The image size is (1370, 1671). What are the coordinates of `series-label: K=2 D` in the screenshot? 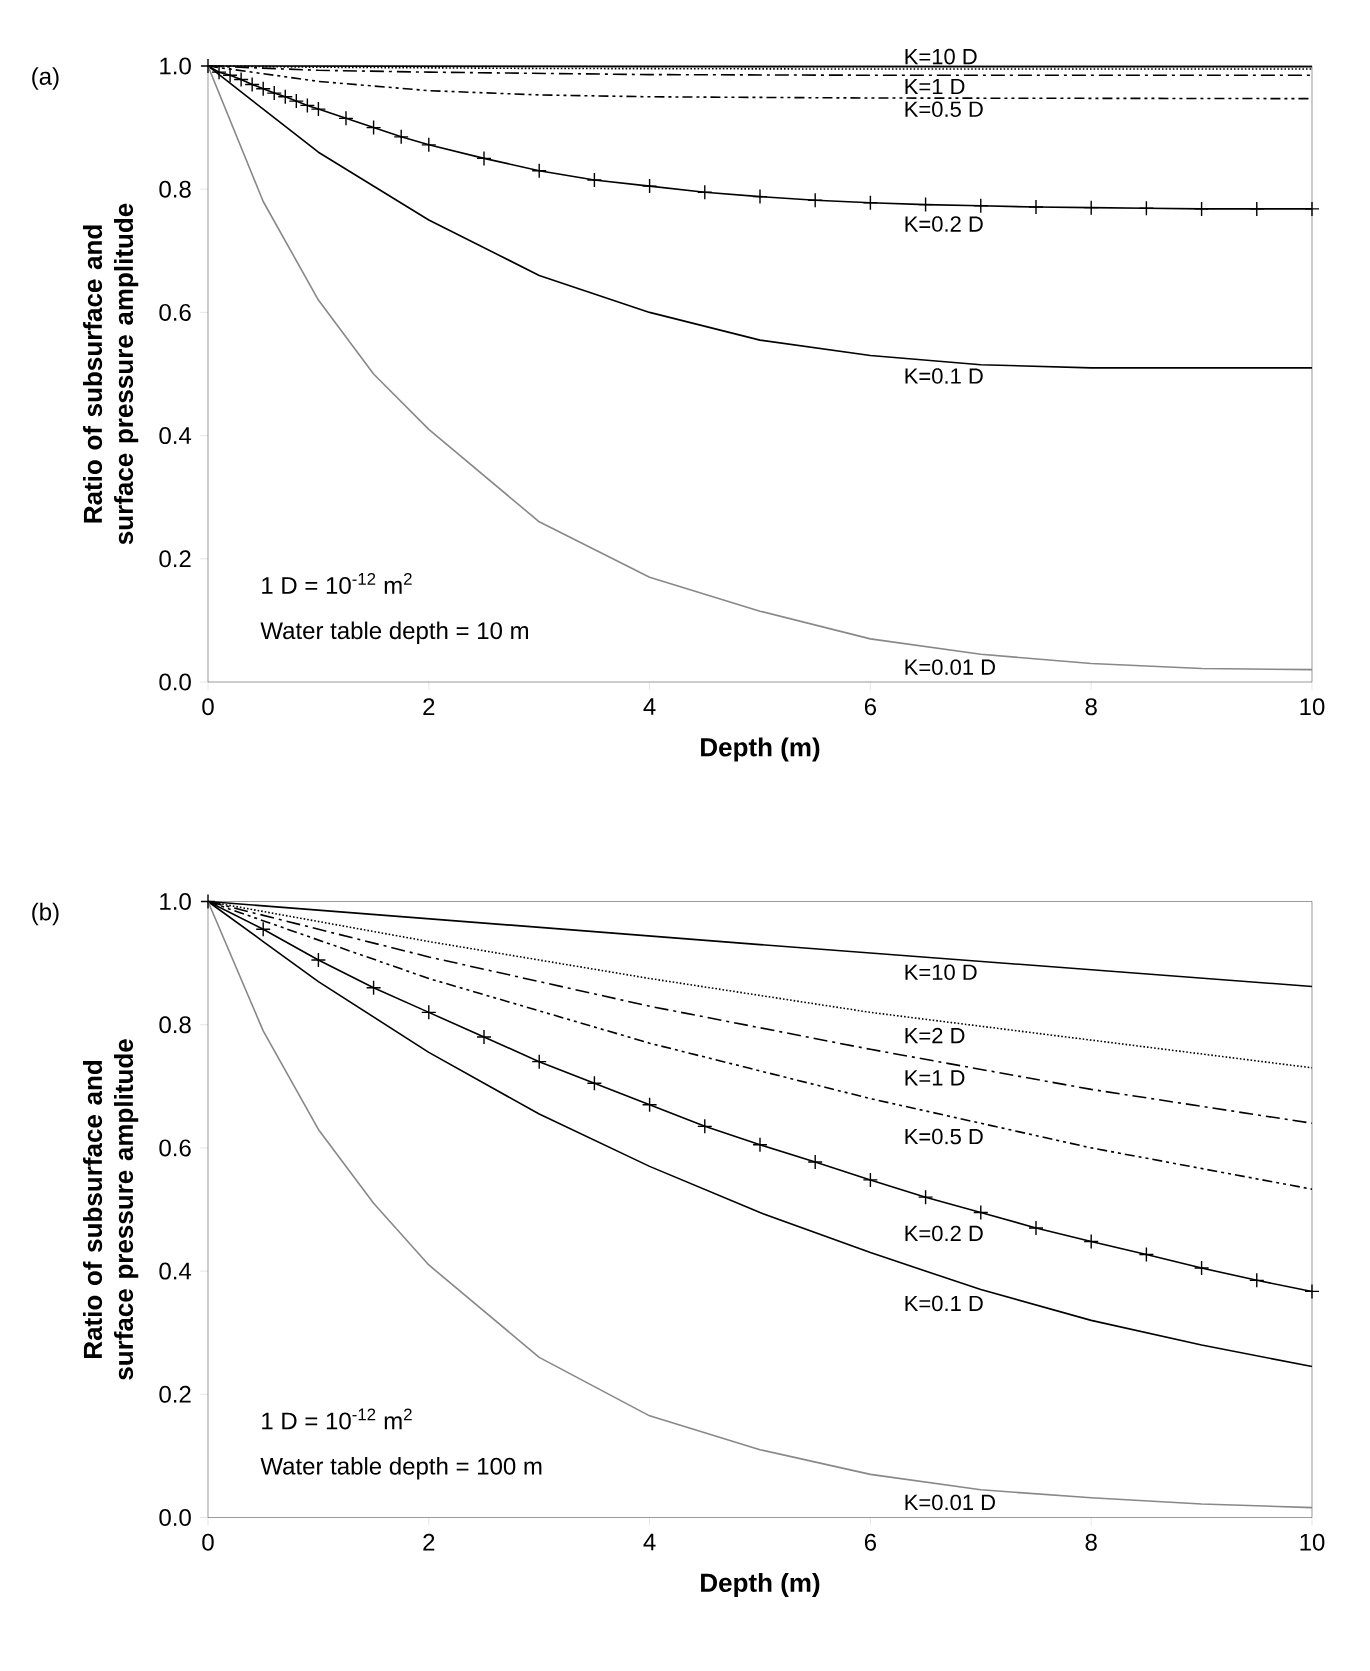 It's located at (935, 1035).